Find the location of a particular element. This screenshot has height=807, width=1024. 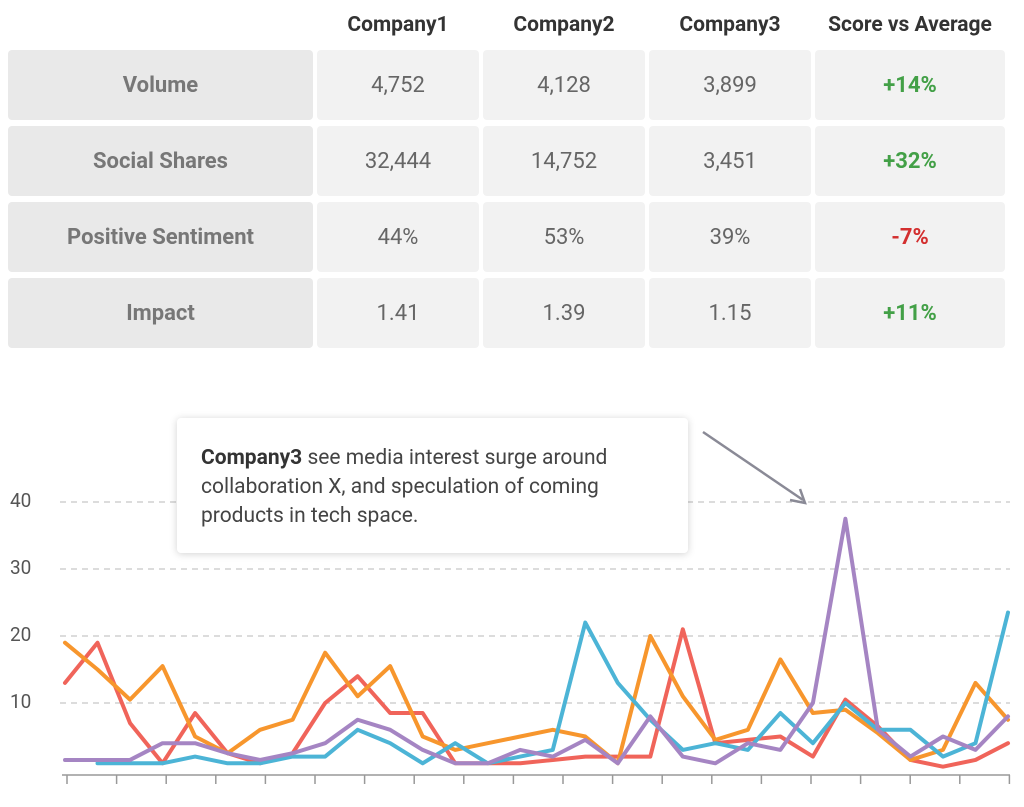

cell-value: 1.15 is located at coordinates (730, 313).